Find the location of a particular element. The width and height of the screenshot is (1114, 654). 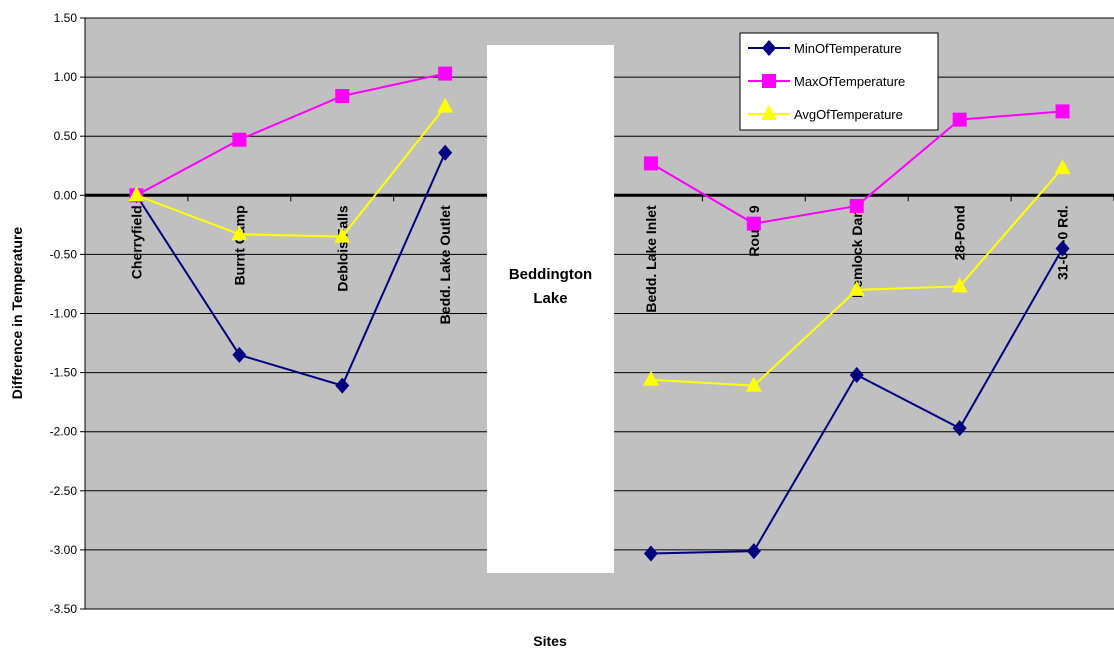

y-tick-label: 0.00 is located at coordinates (66, 195).